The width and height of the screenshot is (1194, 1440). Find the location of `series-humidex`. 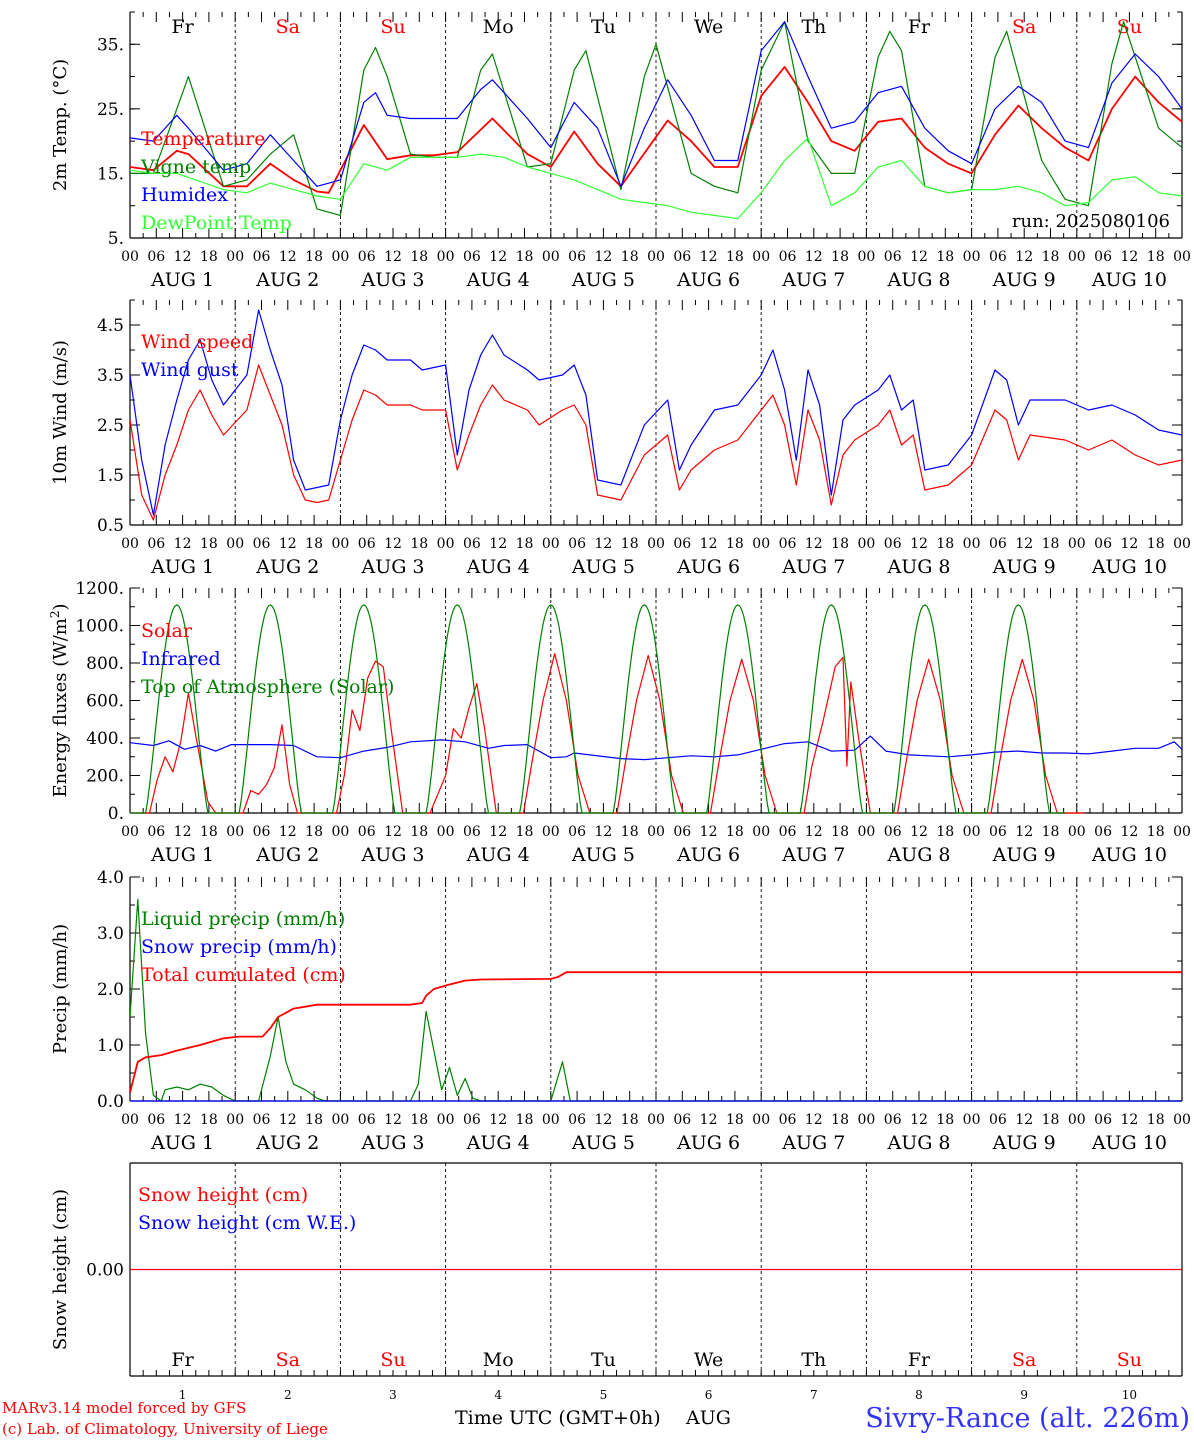

series-humidex is located at coordinates (656, 104).